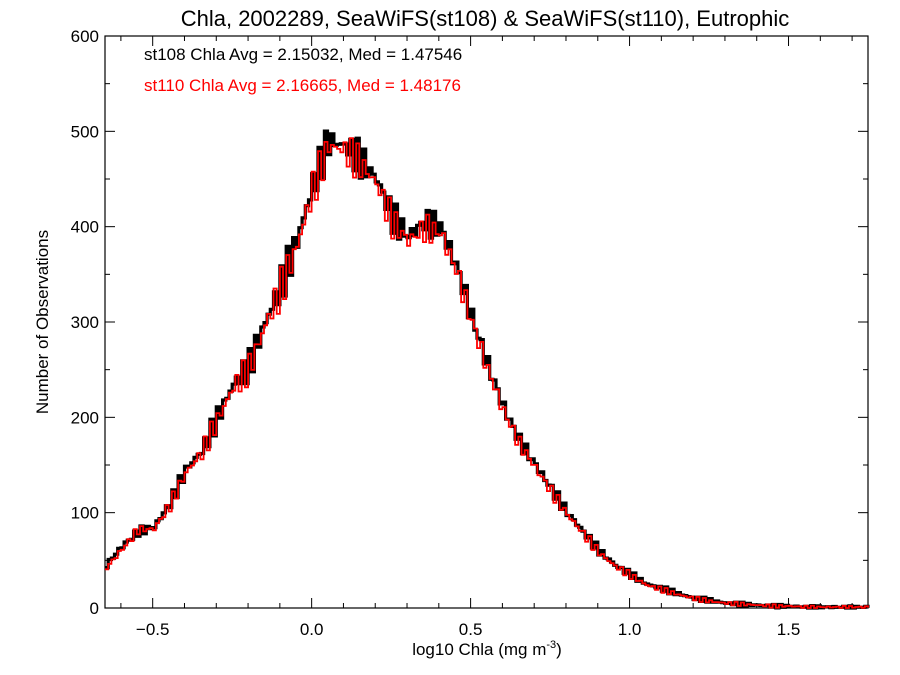  What do you see at coordinates (85, 227) in the screenshot?
I see `y-tick-label: 400` at bounding box center [85, 227].